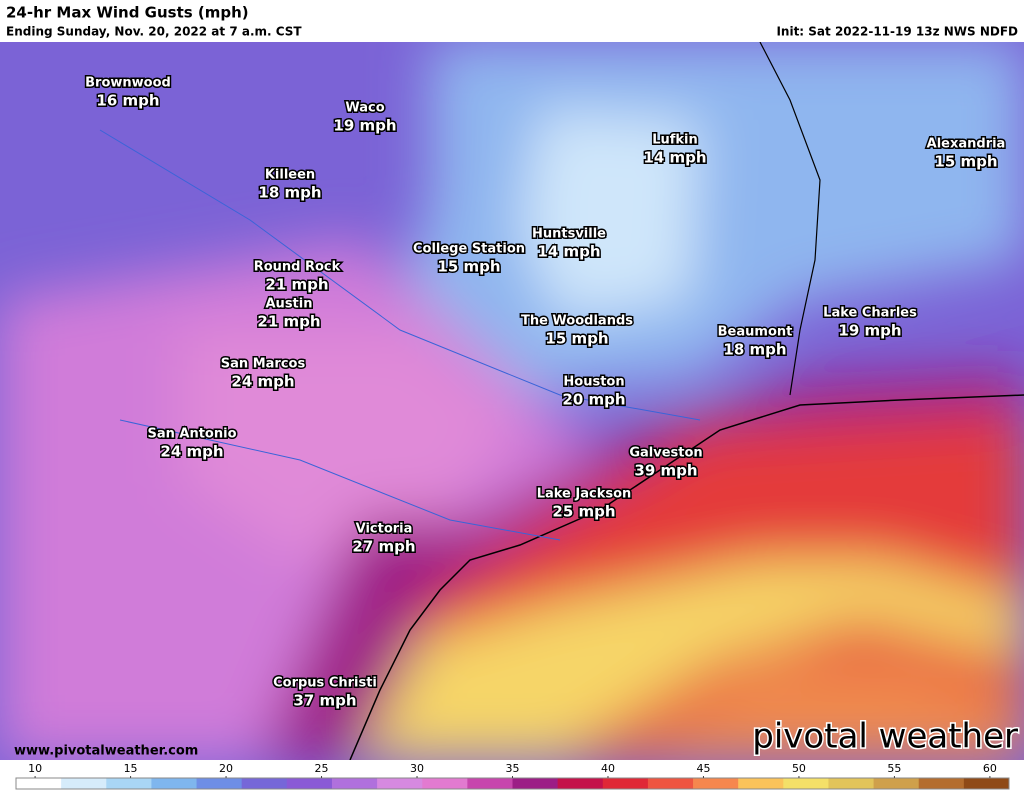 The width and height of the screenshot is (1024, 791). What do you see at coordinates (870, 313) in the screenshot?
I see `city-name: Lake Charles` at bounding box center [870, 313].